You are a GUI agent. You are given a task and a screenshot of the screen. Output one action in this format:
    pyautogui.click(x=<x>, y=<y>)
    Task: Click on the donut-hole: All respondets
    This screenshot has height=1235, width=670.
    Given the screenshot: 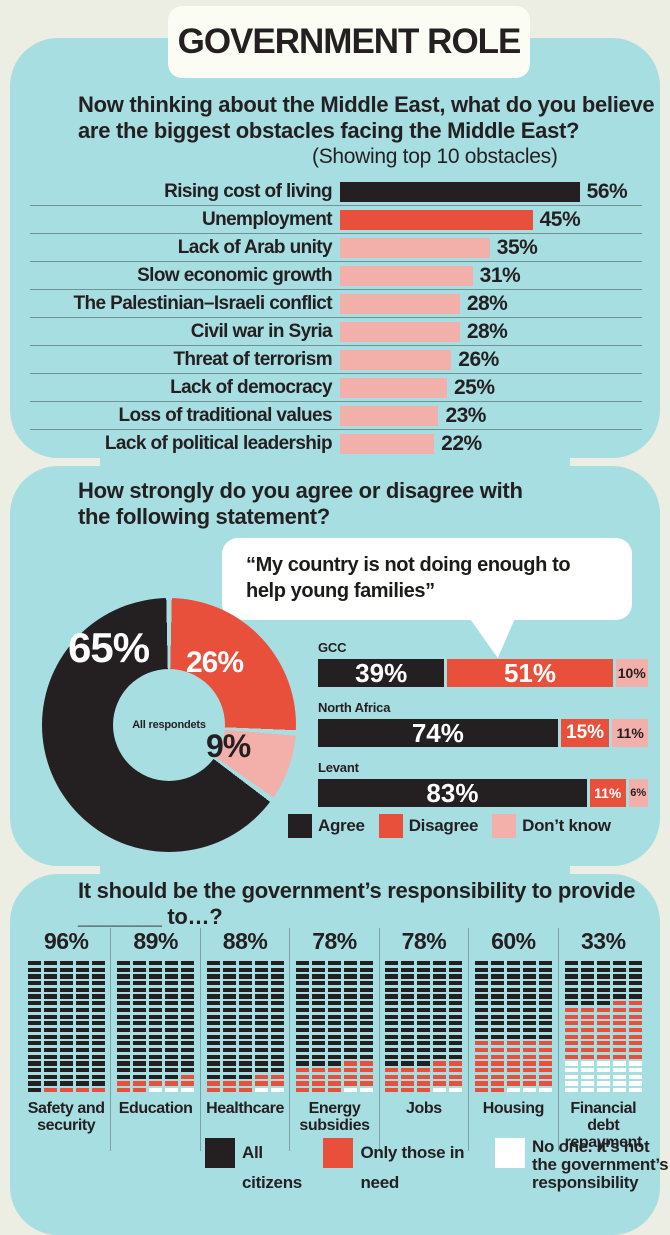 What is the action you would take?
    pyautogui.click(x=169, y=725)
    